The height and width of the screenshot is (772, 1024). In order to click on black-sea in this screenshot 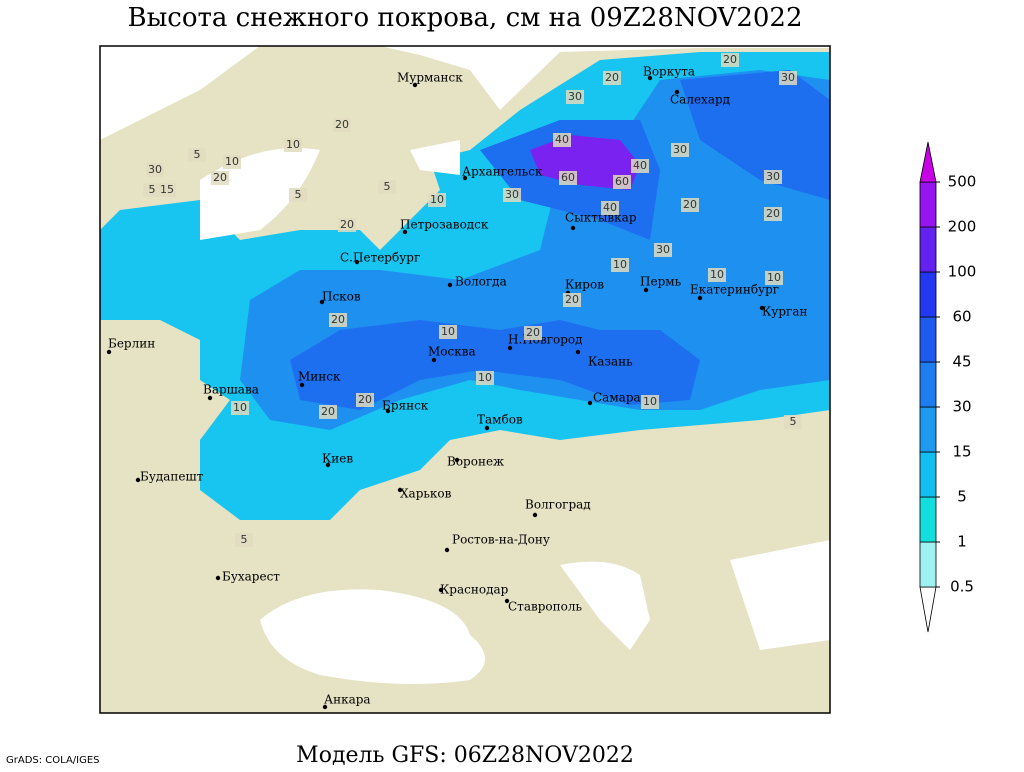, I will do `click(372, 636)`.